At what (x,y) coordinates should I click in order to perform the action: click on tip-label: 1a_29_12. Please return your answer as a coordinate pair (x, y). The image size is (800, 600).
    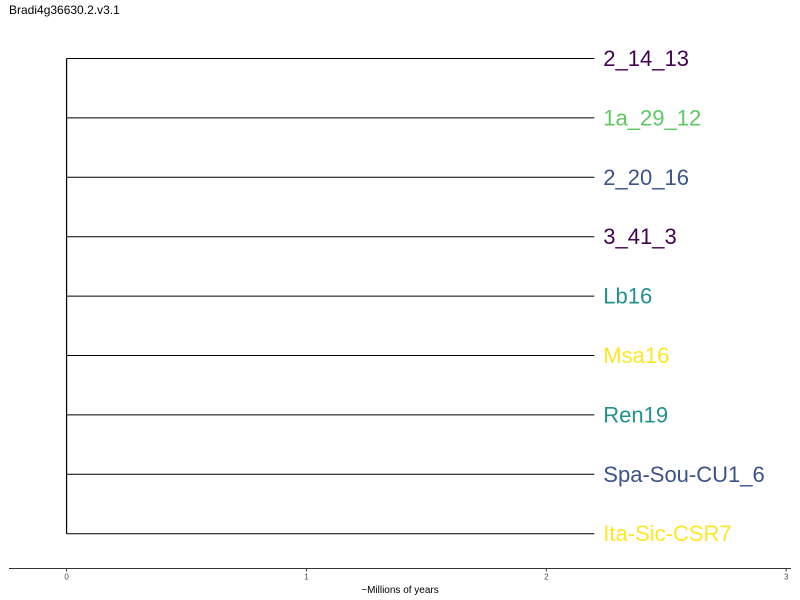
    Looking at the image, I should click on (652, 117).